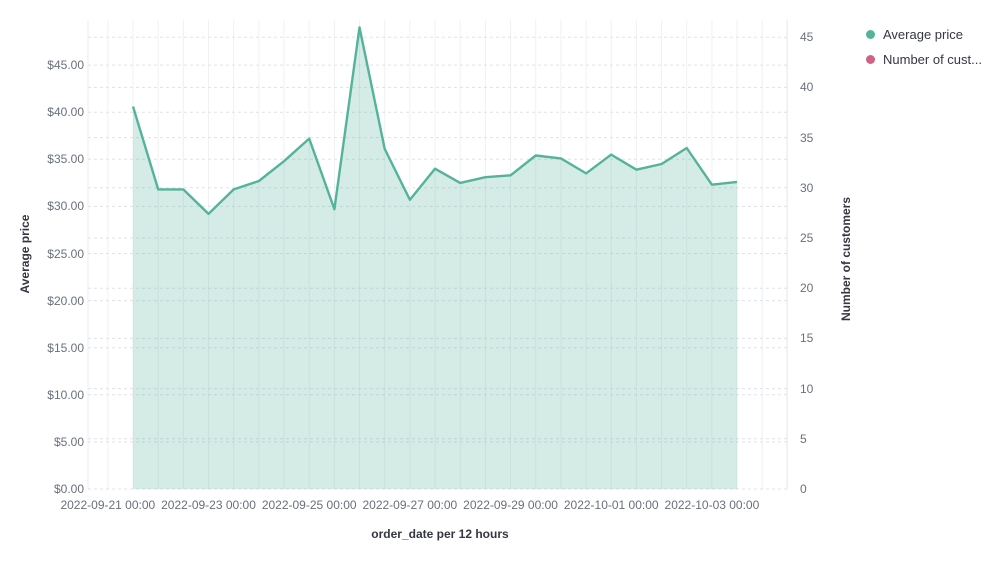 This screenshot has height=564, width=1008. Describe the element at coordinates (611, 505) in the screenshot. I see `x-axis-tick-label: 2022-10-01 00:00` at that location.